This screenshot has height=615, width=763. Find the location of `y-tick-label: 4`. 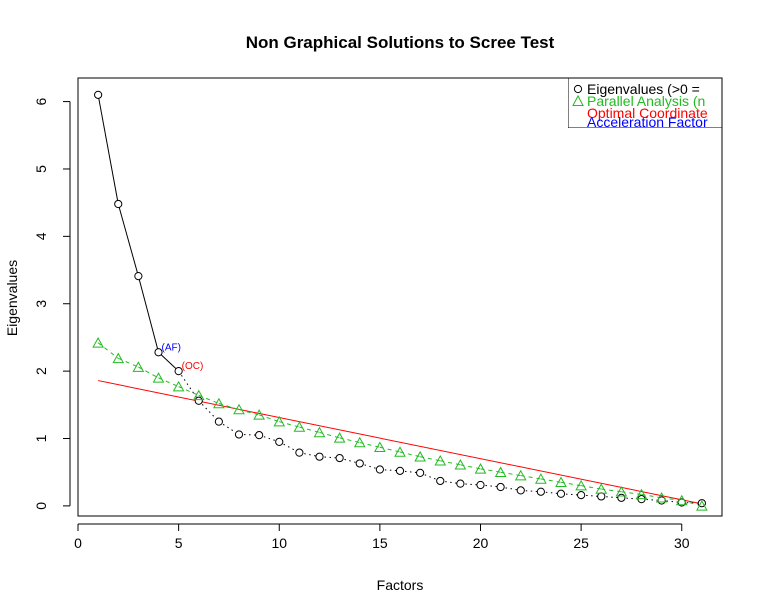

y-tick-label: 4 is located at coordinates (41, 236).